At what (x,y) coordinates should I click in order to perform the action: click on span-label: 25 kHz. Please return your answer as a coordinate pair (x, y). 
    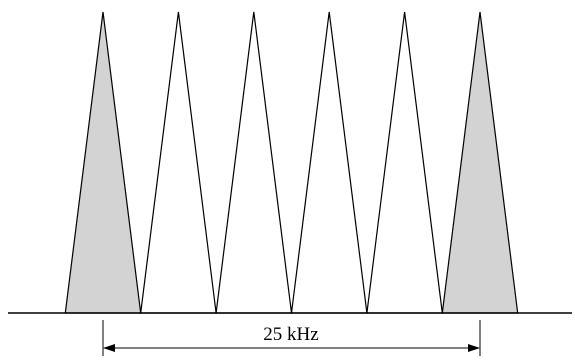
    Looking at the image, I should click on (290, 334).